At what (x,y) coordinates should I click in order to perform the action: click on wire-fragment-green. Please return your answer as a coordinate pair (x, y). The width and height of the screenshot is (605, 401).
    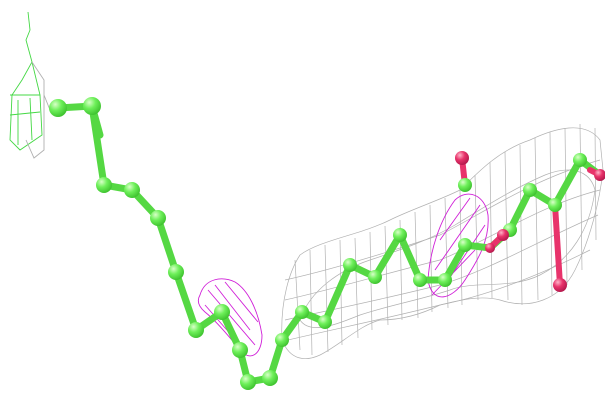
    Looking at the image, I should click on (26, 81).